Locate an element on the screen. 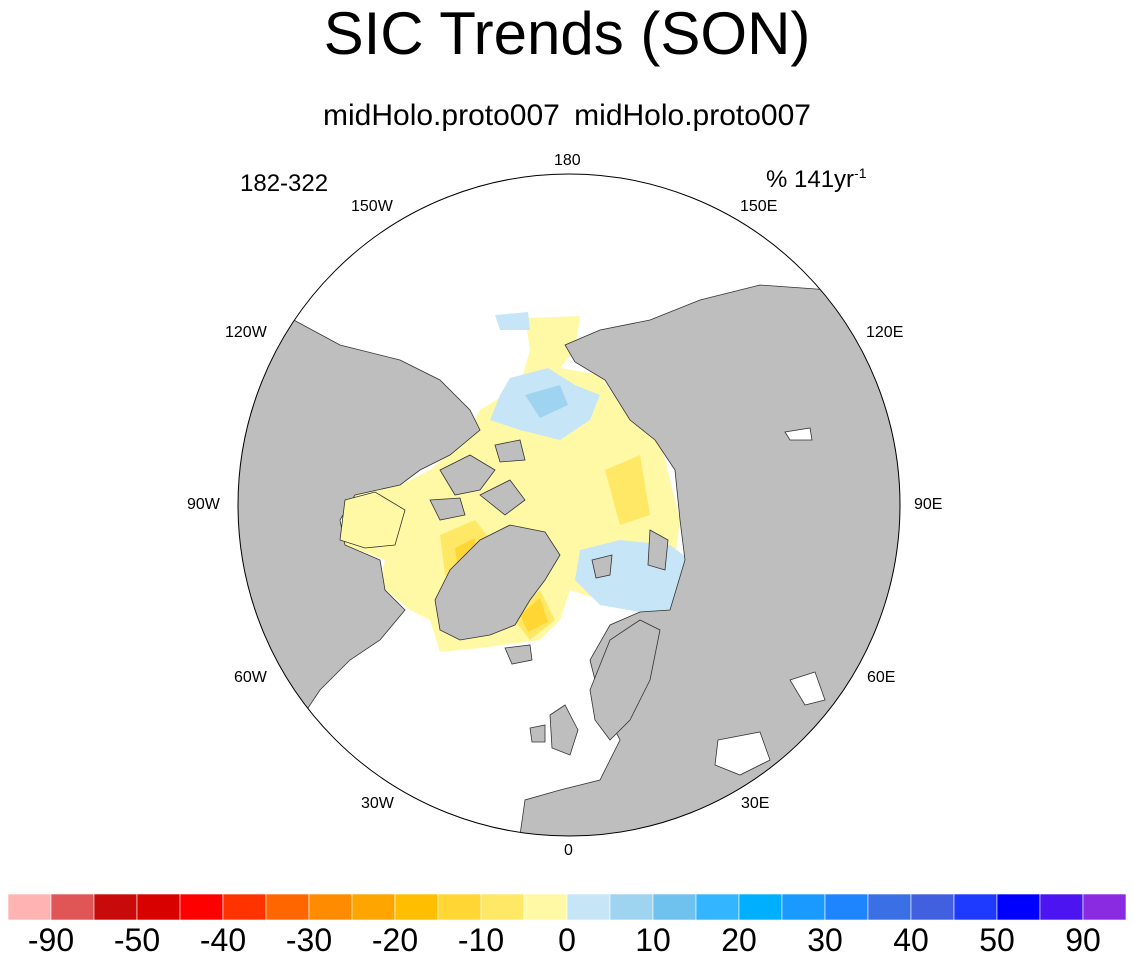 This screenshot has height=961, width=1134. subtitle-left: midHolo.proto007 is located at coordinates (441, 115).